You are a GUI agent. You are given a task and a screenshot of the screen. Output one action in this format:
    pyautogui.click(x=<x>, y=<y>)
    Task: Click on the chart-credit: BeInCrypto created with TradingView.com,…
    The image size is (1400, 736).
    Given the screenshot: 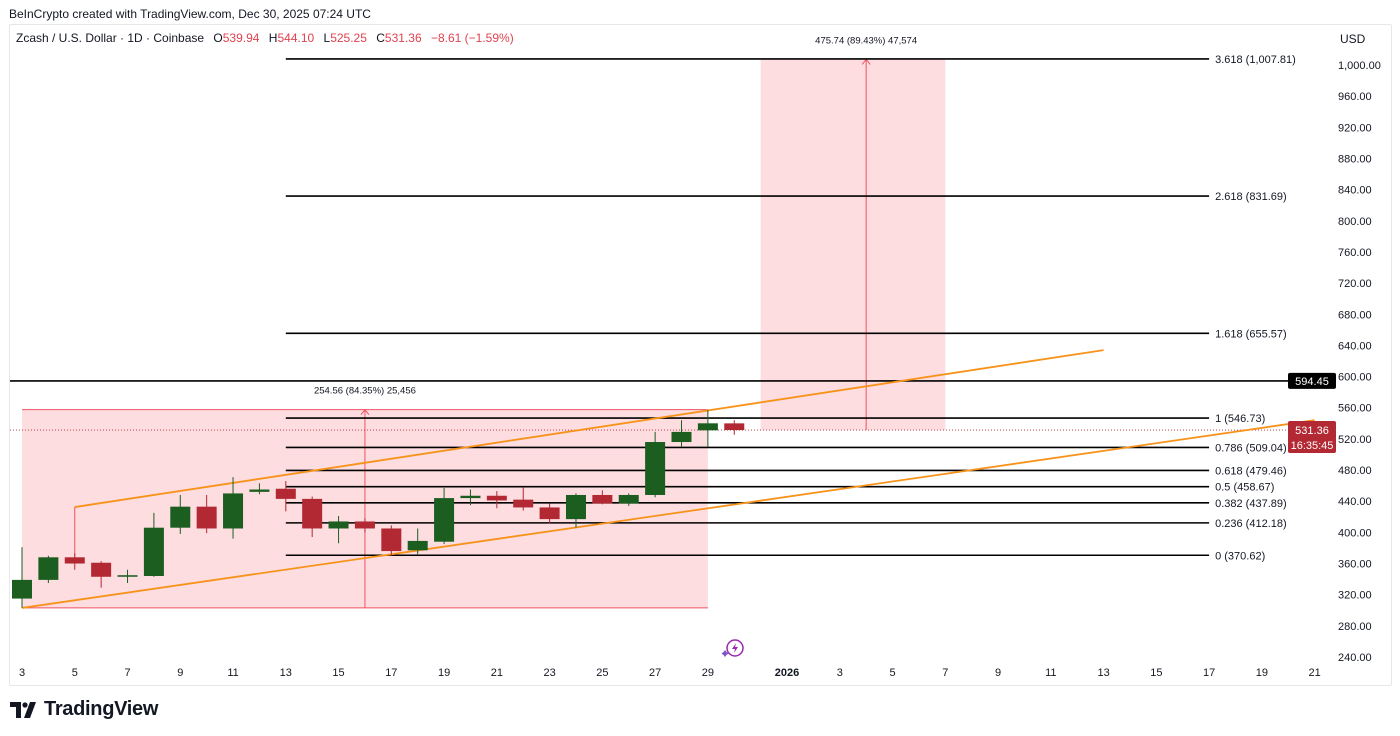 What is the action you would take?
    pyautogui.click(x=190, y=14)
    